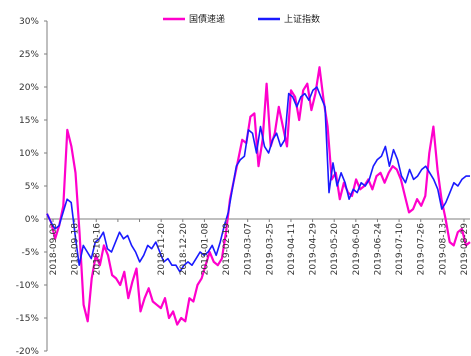 This screenshot has width=471, height=356. I want to click on x-tick-label: 2018-12-20, so click(184, 249).